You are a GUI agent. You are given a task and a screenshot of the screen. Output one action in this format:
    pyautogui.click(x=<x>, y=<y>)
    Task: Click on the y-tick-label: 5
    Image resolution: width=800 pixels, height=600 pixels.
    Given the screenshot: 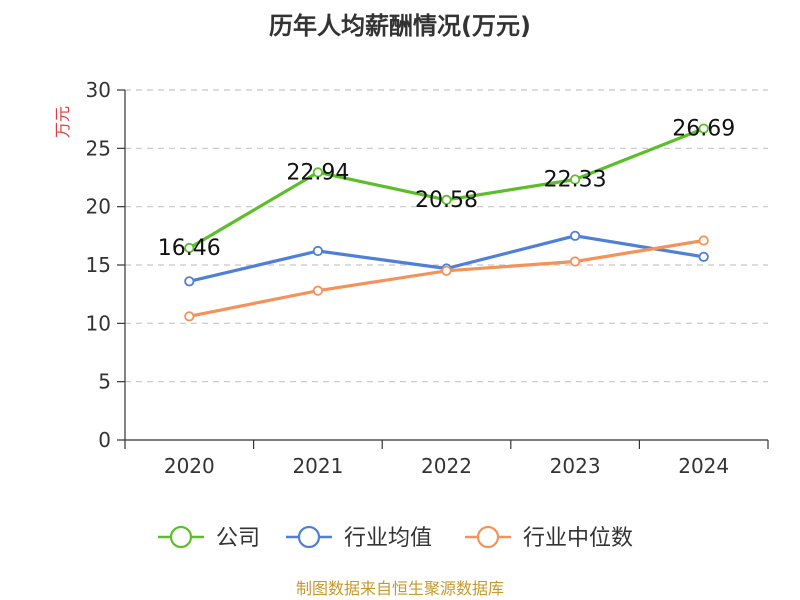 What is the action you would take?
    pyautogui.click(x=104, y=382)
    